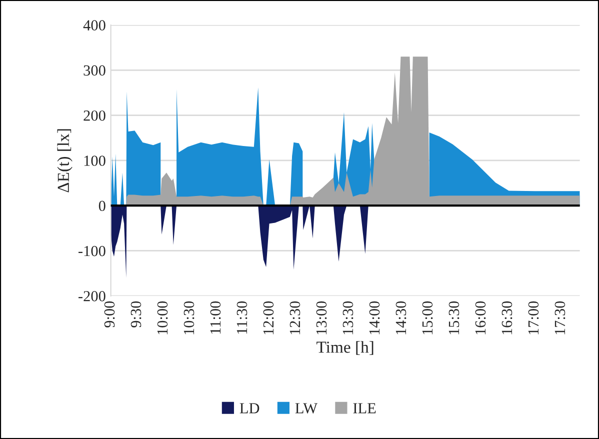 This screenshot has height=439, width=599. I want to click on x-tick-label: 9:30, so click(136, 314).